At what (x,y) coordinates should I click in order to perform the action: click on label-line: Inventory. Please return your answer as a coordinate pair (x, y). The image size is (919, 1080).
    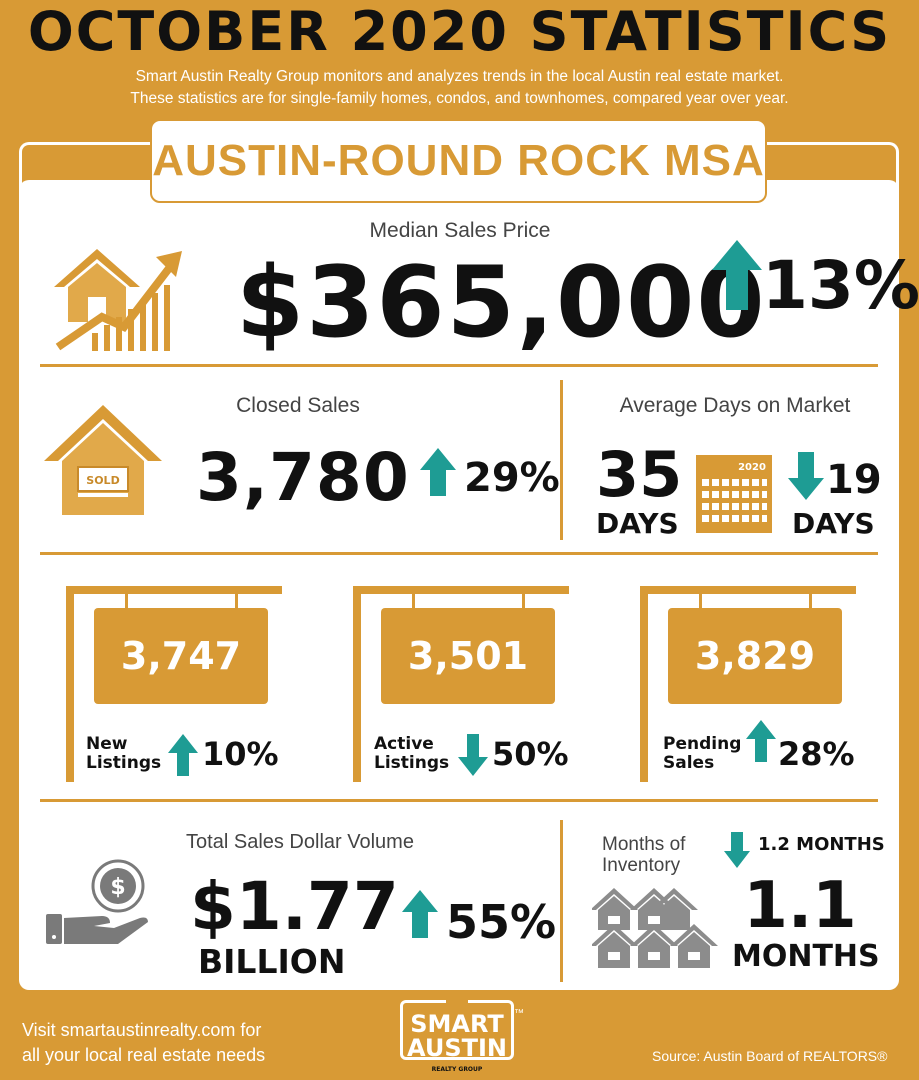
    Looking at the image, I should click on (641, 865).